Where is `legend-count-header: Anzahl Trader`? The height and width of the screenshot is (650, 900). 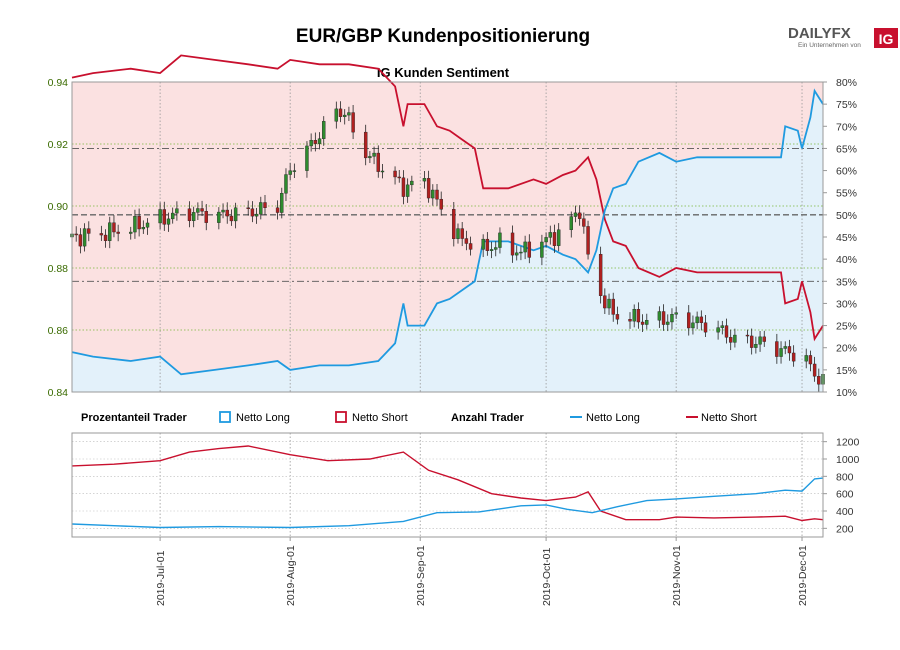 legend-count-header: Anzahl Trader is located at coordinates (487, 418).